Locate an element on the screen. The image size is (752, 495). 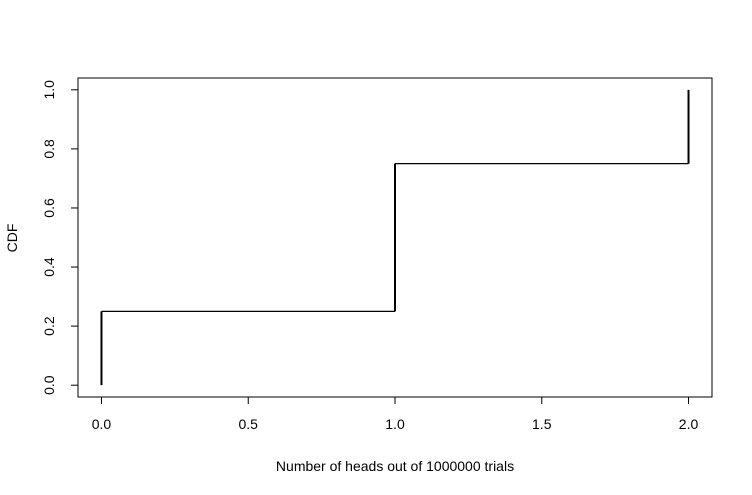
x-tick-label: 2.0 is located at coordinates (689, 424).